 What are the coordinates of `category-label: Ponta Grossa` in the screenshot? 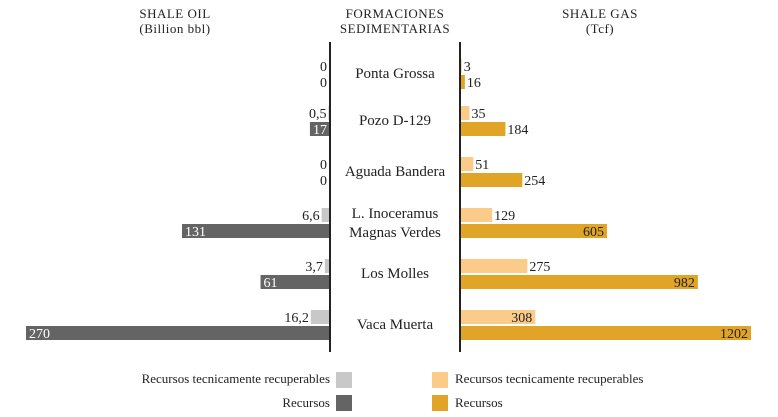 It's located at (395, 74).